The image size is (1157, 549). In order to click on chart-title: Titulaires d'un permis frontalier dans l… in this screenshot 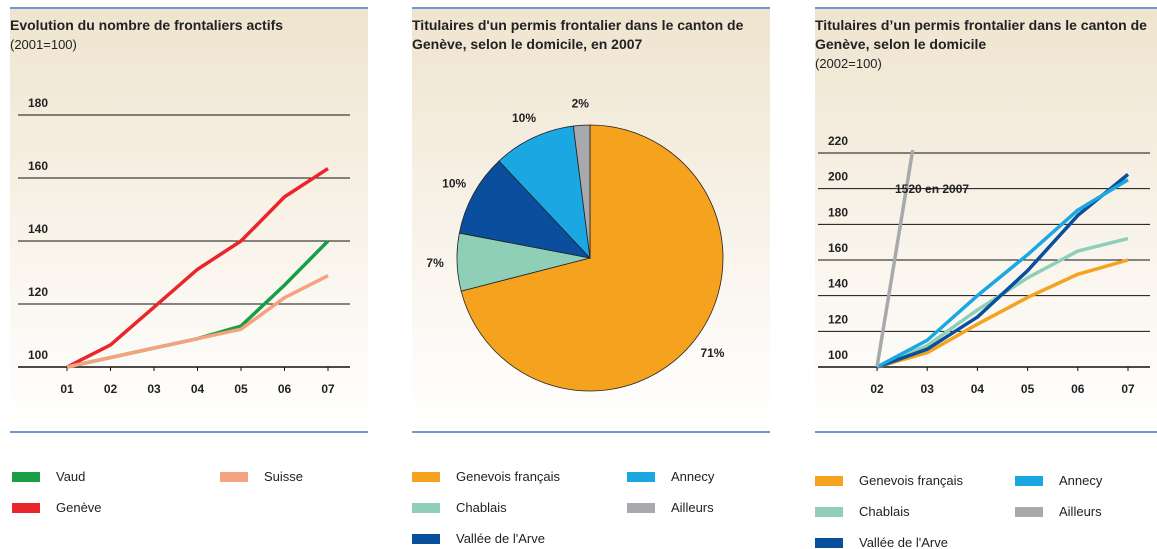, I will do `click(578, 34)`.